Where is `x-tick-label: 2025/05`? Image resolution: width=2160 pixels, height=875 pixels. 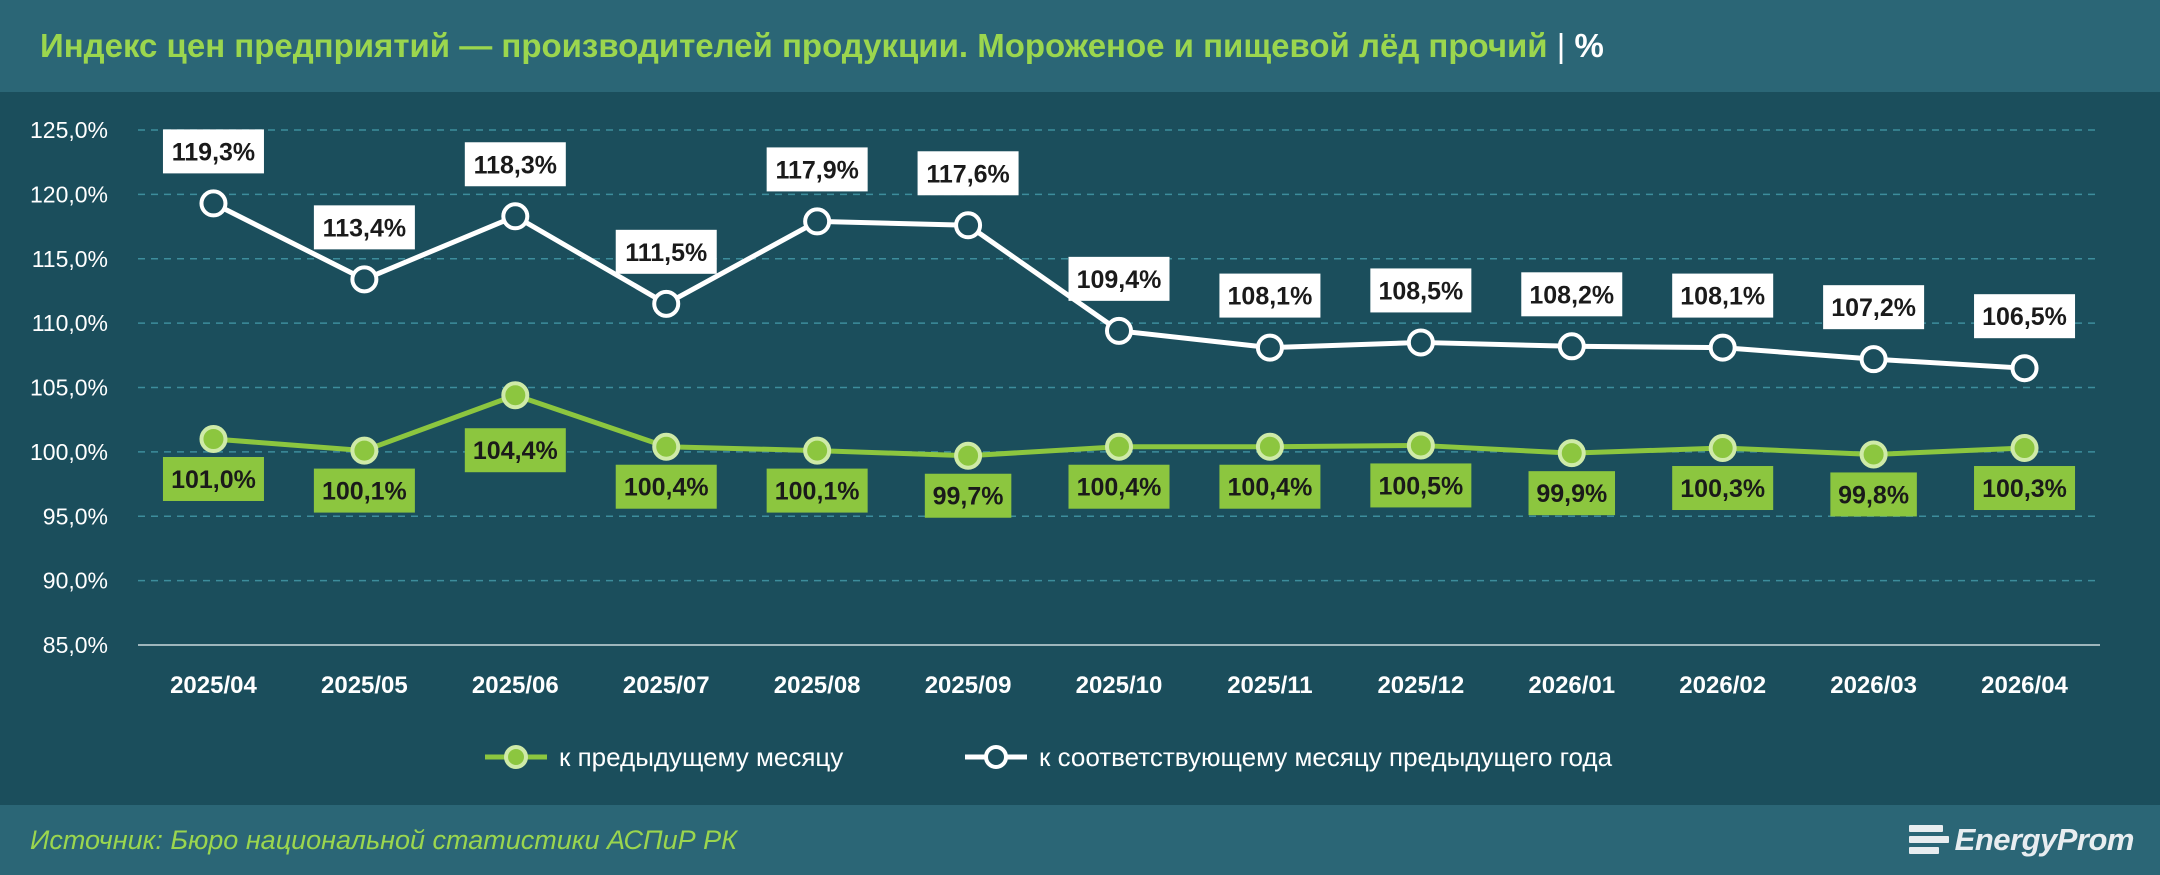 x-tick-label: 2025/05 is located at coordinates (364, 685).